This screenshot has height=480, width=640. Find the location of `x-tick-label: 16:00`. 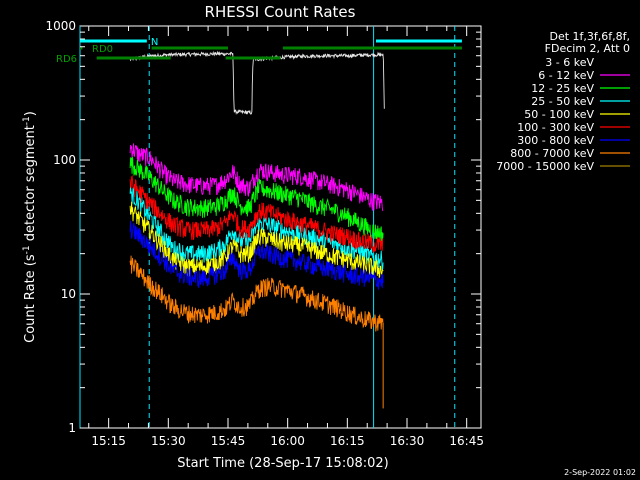

x-tick-label: 16:00 is located at coordinates (287, 441).